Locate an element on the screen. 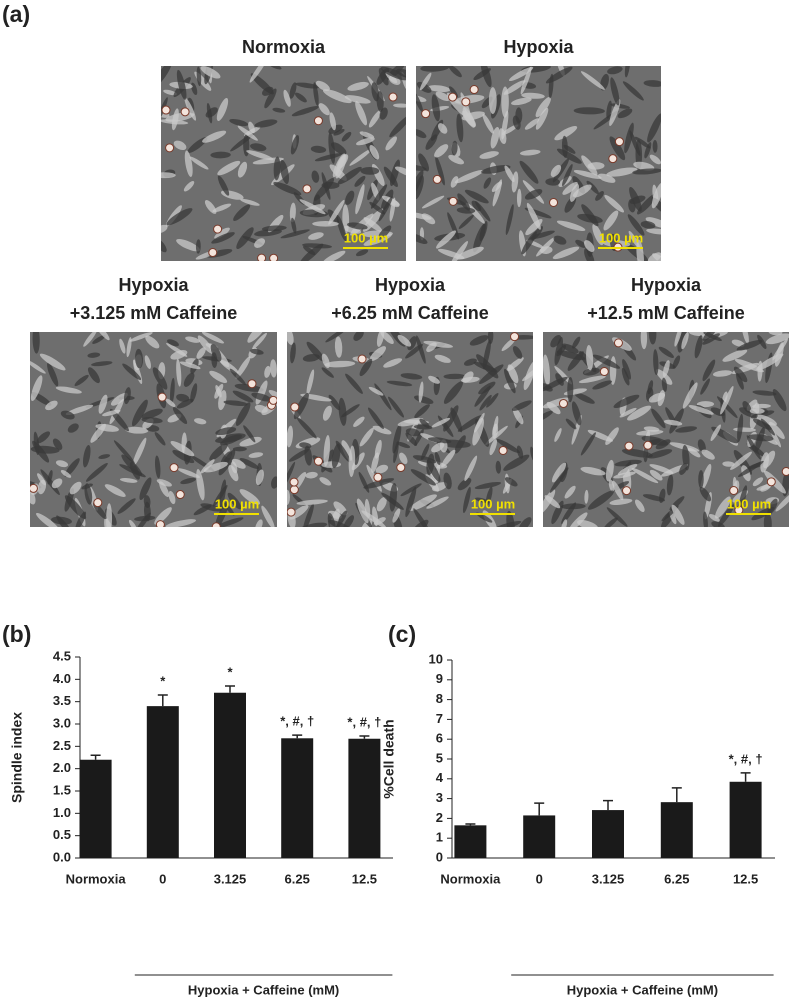 Image resolution: width=800 pixels, height=1002 pixels. micrograph-title: Hypoxia is located at coordinates (666, 285).